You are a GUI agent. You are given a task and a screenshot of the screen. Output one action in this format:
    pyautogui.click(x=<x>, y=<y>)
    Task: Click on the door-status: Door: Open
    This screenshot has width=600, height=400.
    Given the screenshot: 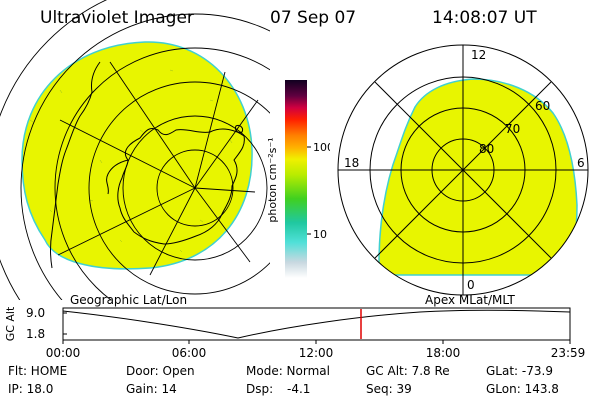 What is the action you would take?
    pyautogui.click(x=160, y=371)
    